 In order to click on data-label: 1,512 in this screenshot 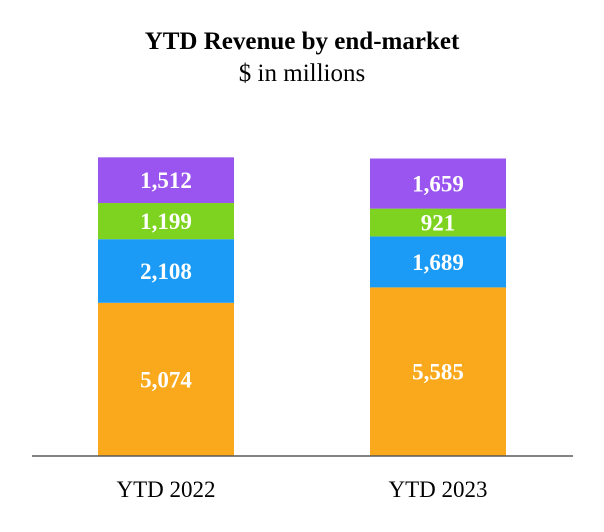, I will do `click(166, 180)`.